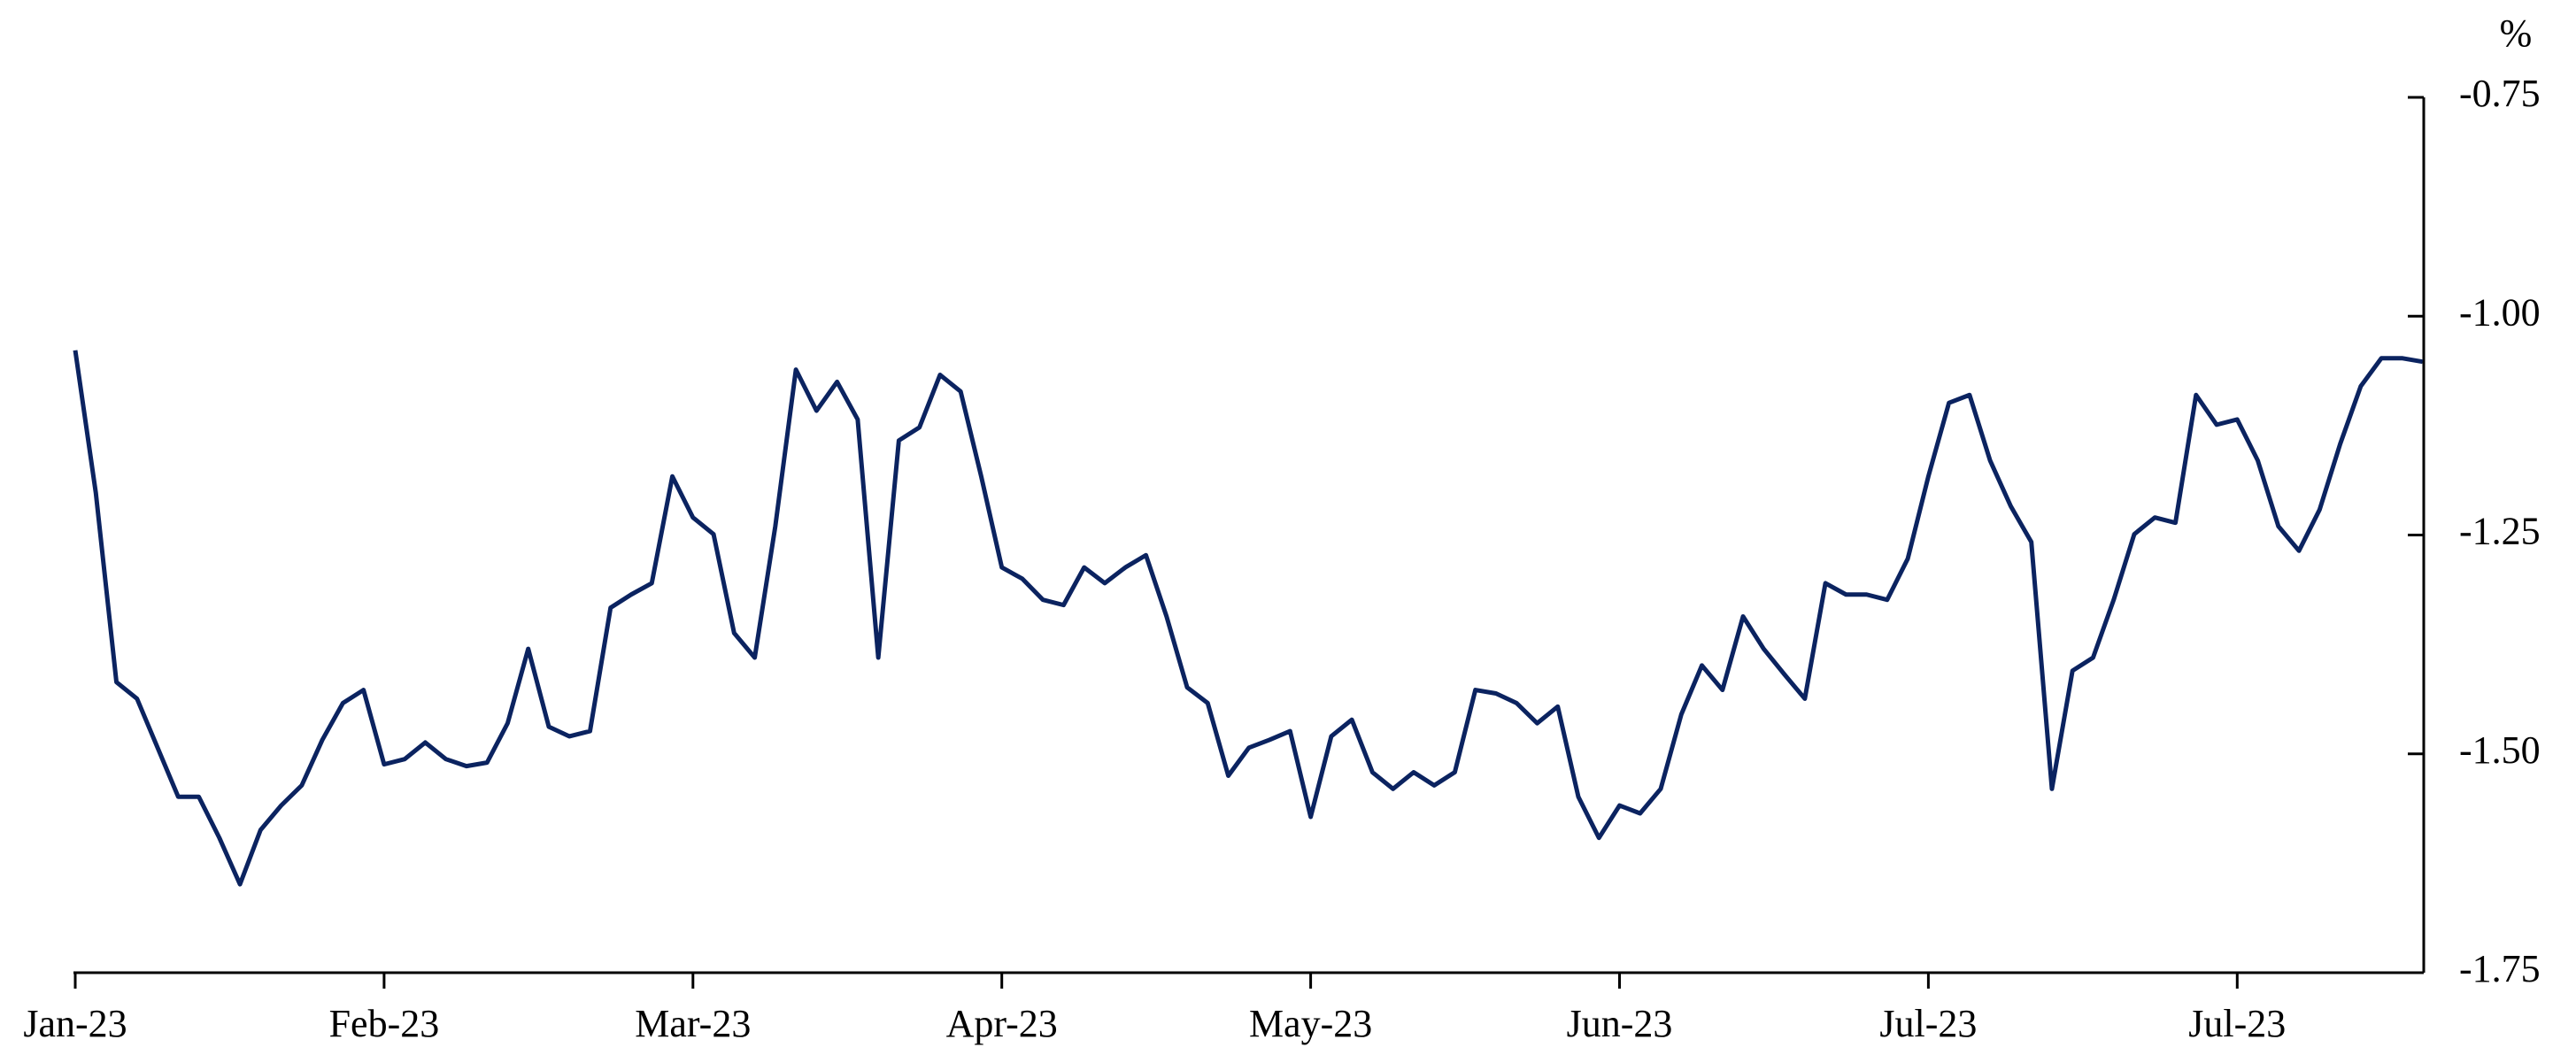 The image size is (2576, 1055). I want to click on x-tick-label: May-23, so click(1310, 1023).